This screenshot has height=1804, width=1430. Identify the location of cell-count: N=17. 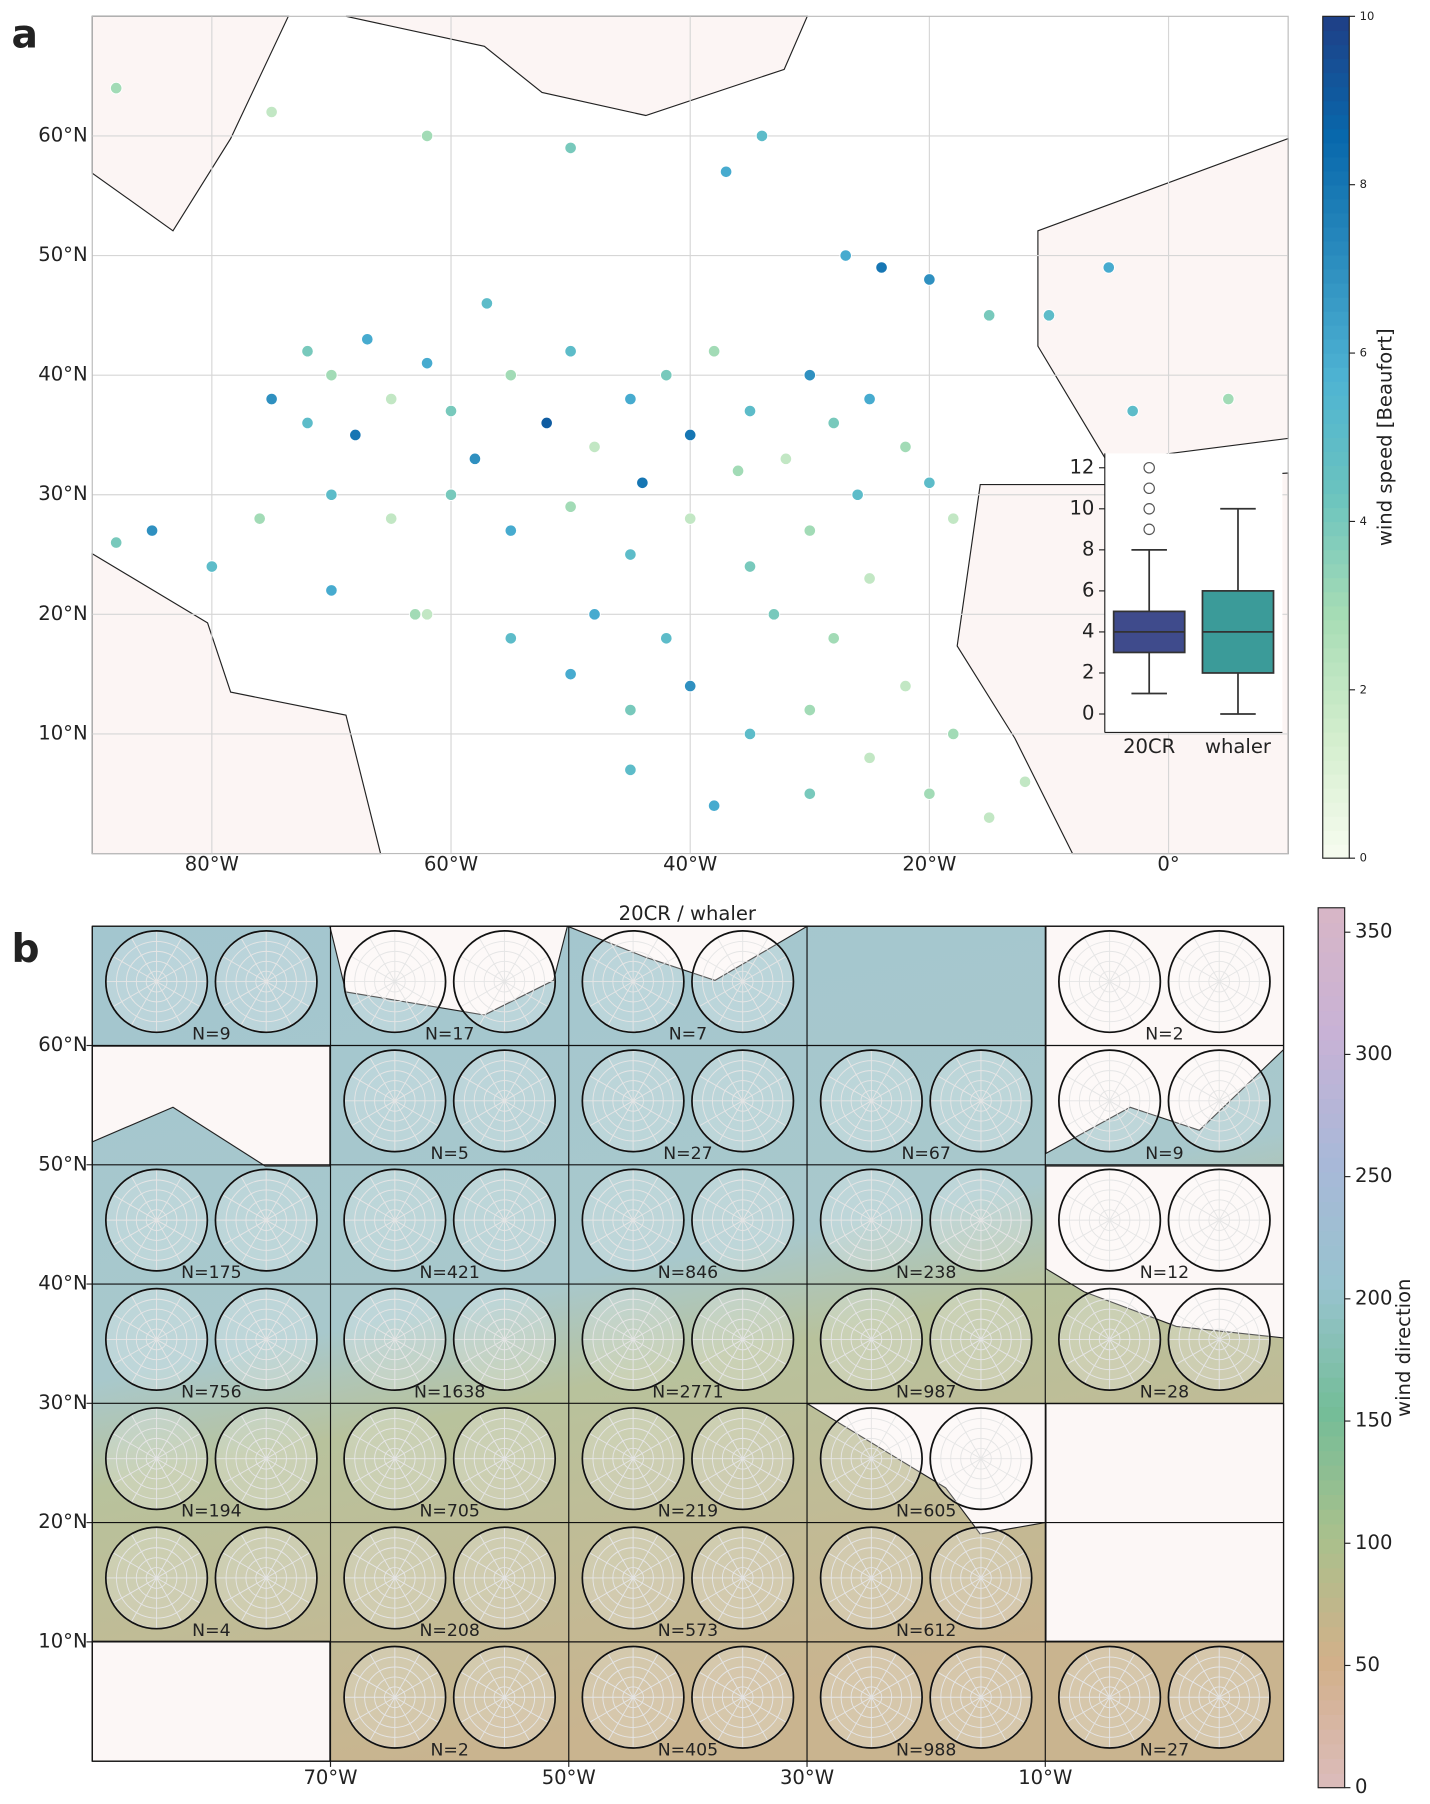
(449, 1035).